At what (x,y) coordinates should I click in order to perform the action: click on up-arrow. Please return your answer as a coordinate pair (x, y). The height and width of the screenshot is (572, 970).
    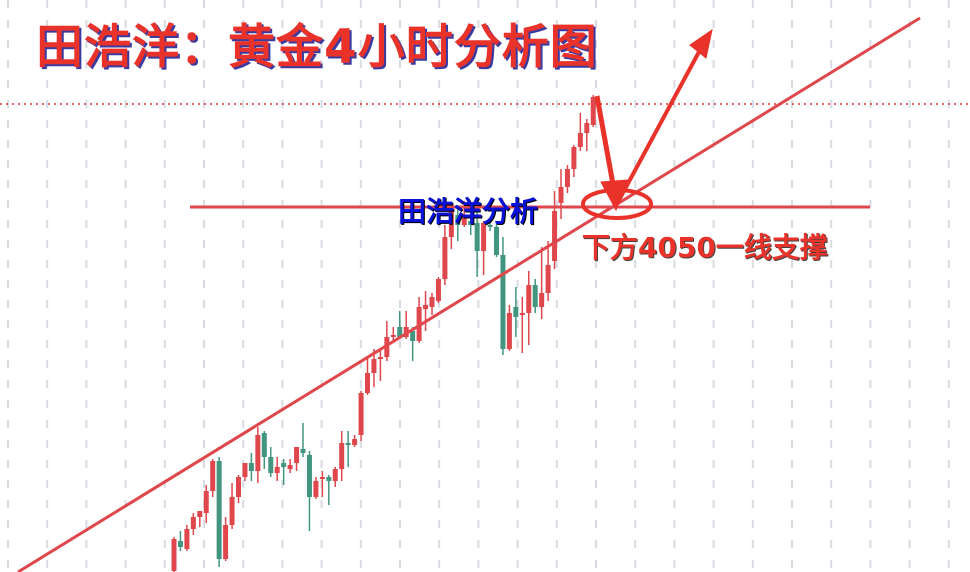
    Looking at the image, I should click on (664, 115).